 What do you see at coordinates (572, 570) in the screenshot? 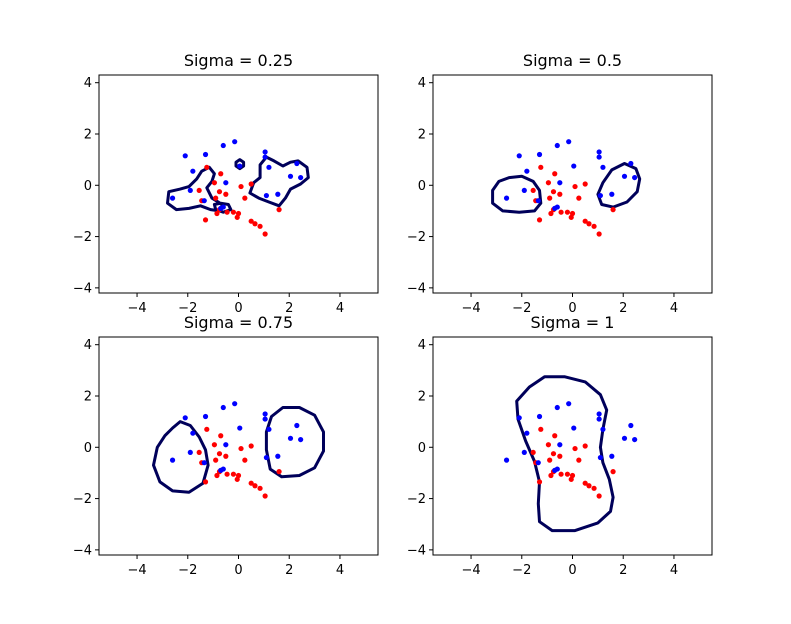
I see `x-tick-label: 0` at bounding box center [572, 570].